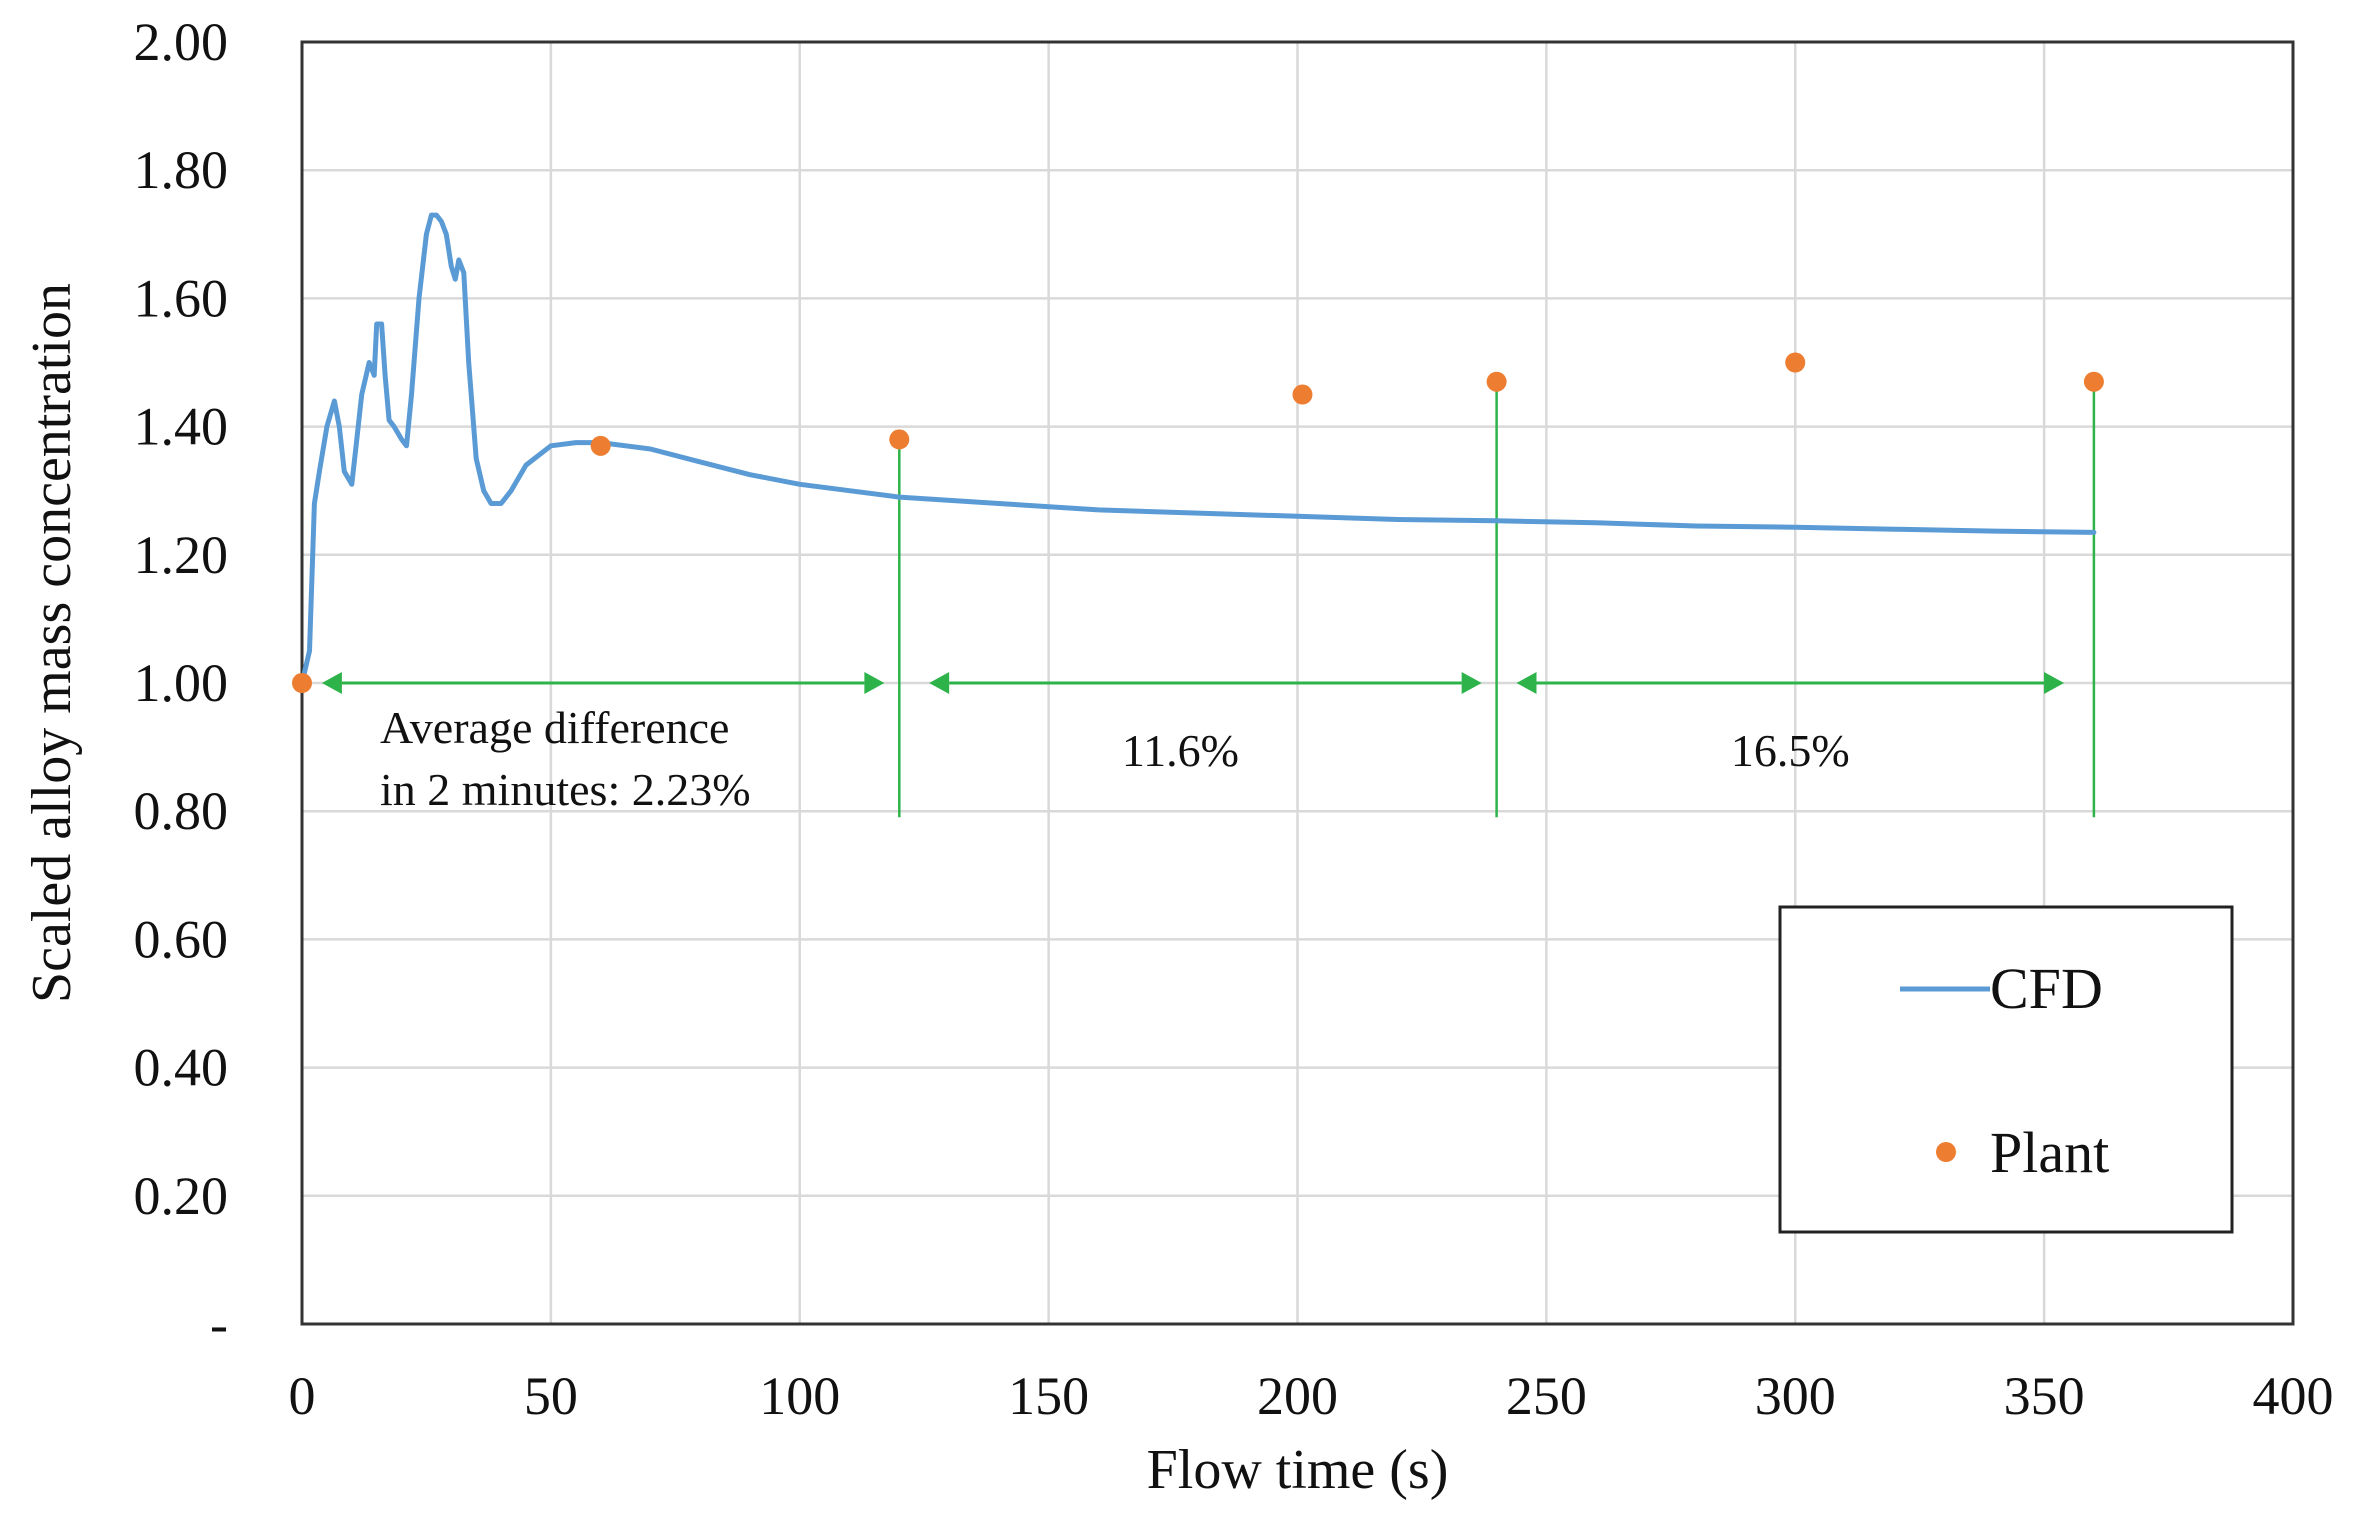 Image resolution: width=2355 pixels, height=1515 pixels. I want to click on x-tick-label: 200, so click(1297, 1396).